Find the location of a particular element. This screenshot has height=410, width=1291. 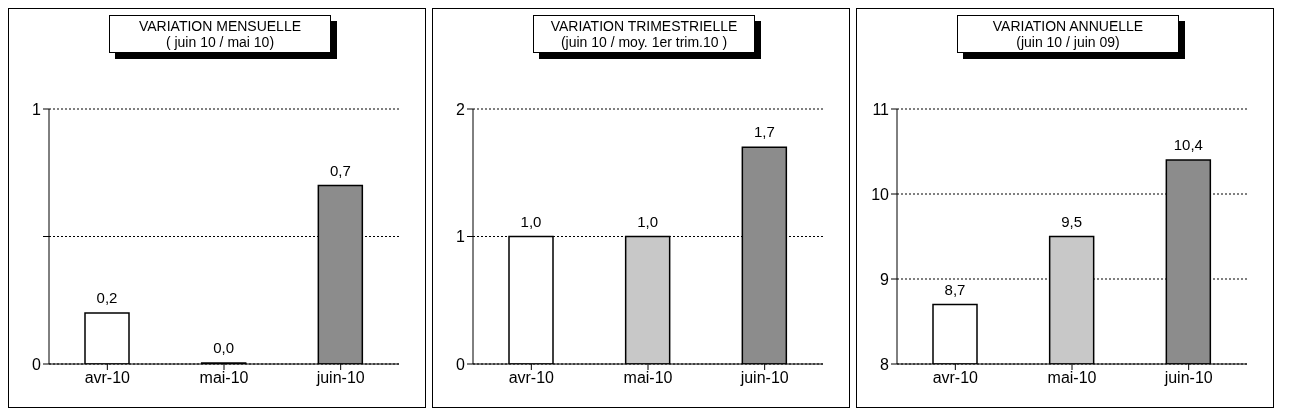

y-tick-label: 9 is located at coordinates (885, 279).